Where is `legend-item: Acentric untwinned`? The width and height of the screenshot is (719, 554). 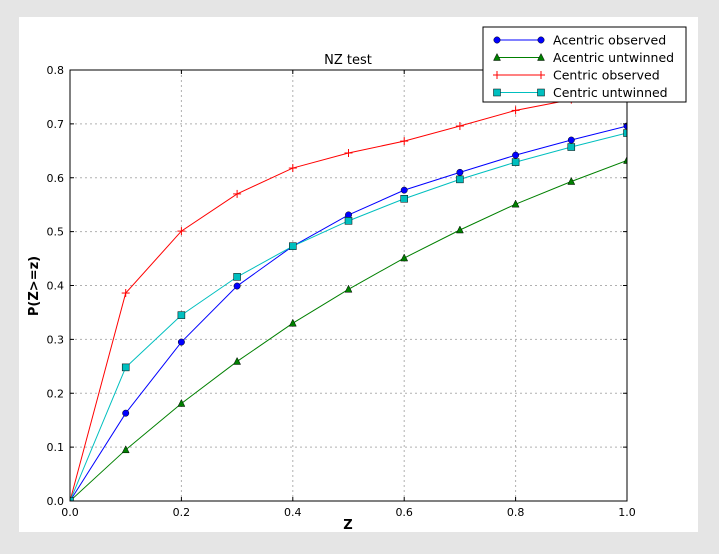
legend-item: Acentric untwinned is located at coordinates (583, 57).